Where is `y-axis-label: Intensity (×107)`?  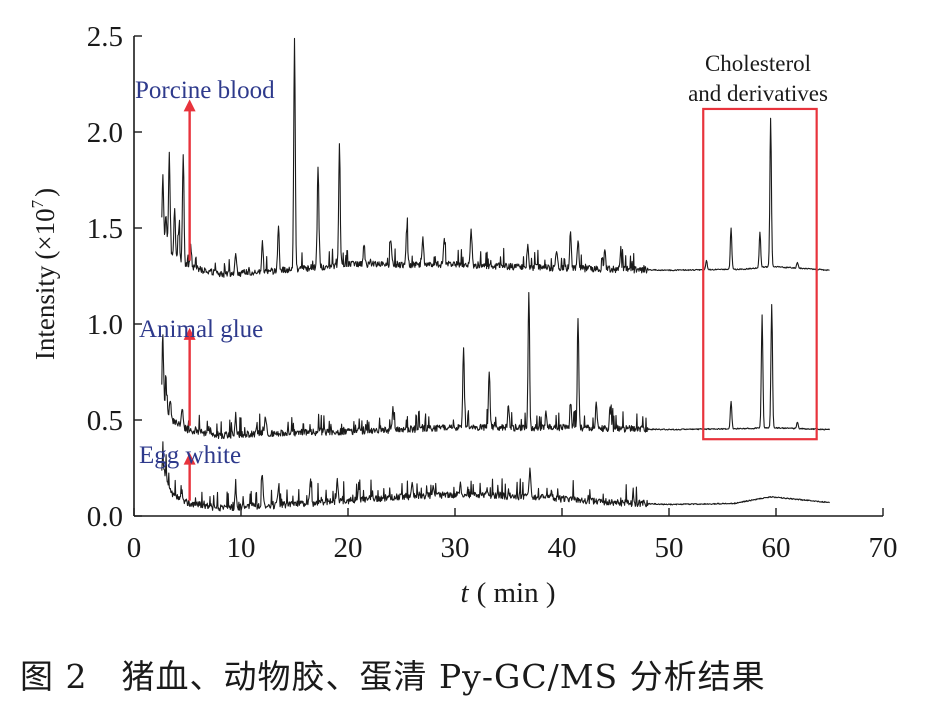
y-axis-label: Intensity (×107) is located at coordinates (44, 274).